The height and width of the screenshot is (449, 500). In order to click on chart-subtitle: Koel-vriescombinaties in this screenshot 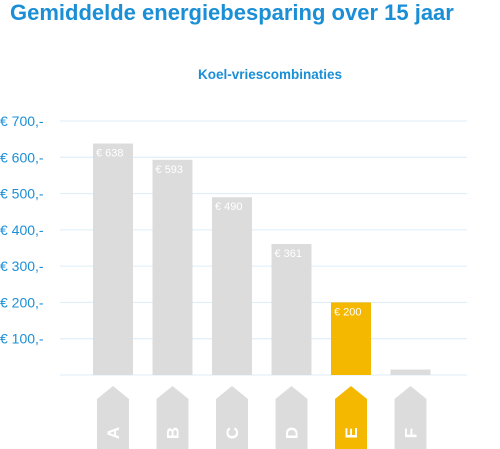, I will do `click(270, 74)`.